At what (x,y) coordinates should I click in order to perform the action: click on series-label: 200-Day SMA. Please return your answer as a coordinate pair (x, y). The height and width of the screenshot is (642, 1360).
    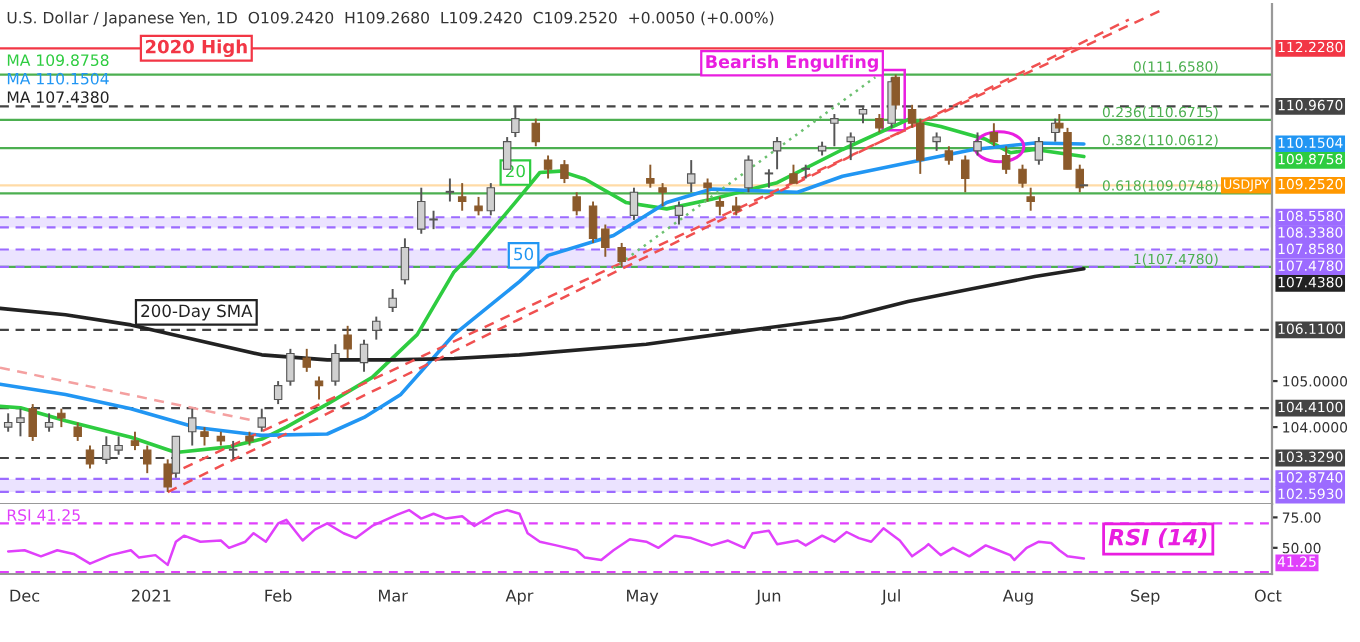
    Looking at the image, I should click on (197, 312).